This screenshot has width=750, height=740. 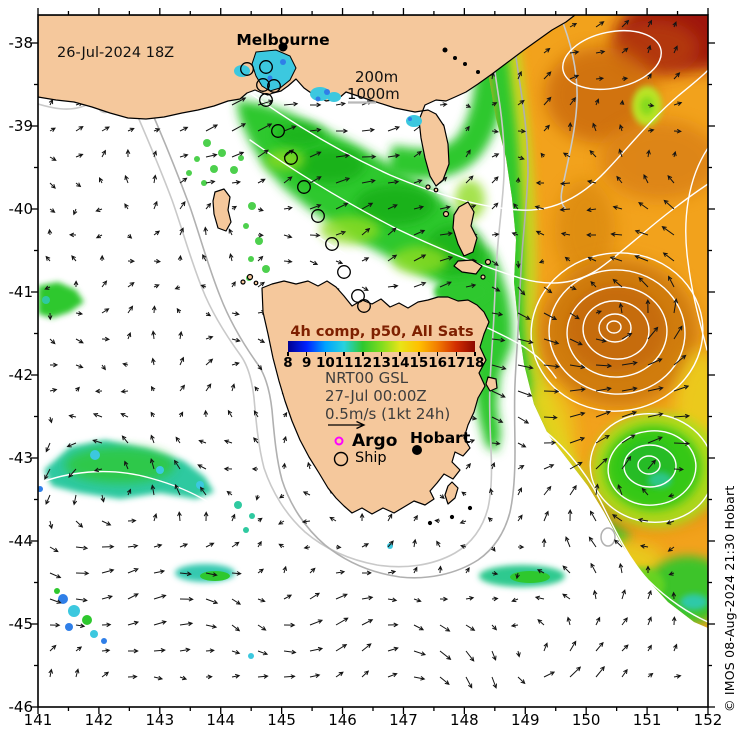 I want to click on x-tick-label: 149, so click(x=525, y=720).